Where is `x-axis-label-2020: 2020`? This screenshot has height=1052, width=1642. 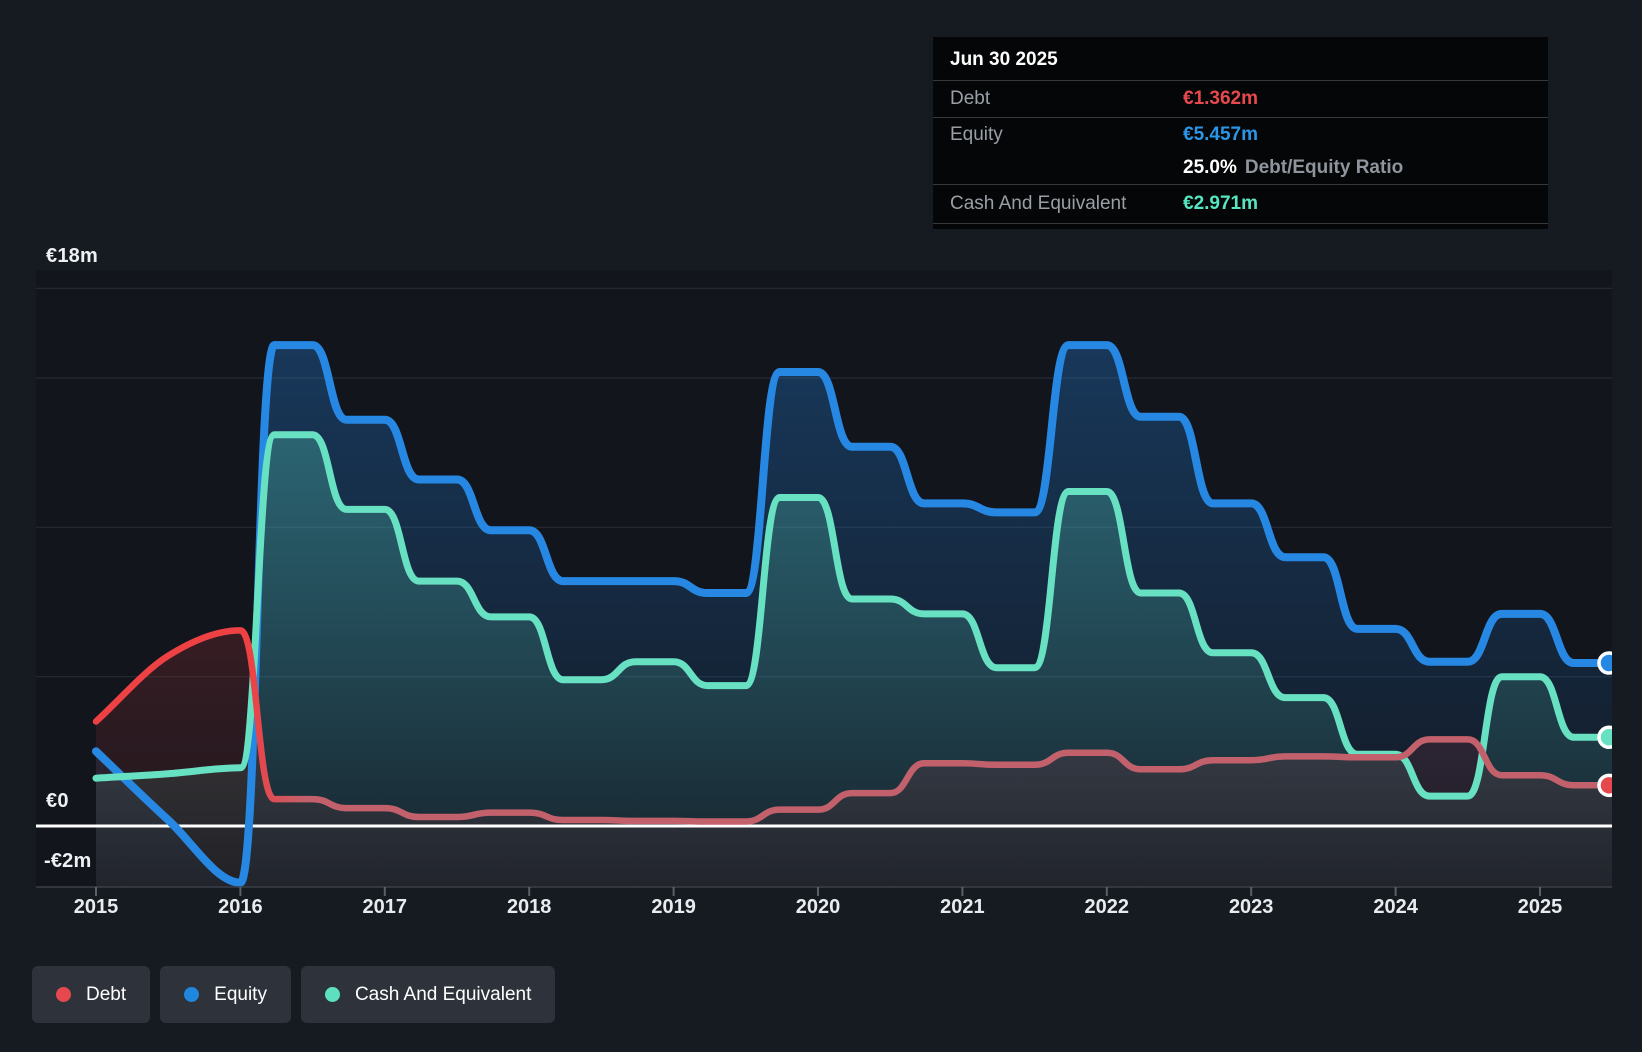
x-axis-label-2020: 2020 is located at coordinates (818, 907).